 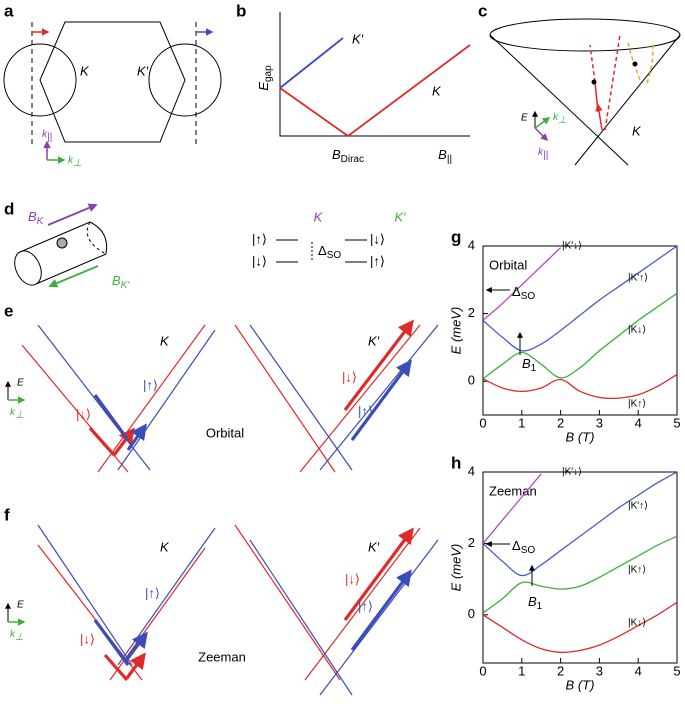 What do you see at coordinates (579, 83) in the screenshot?
I see `panel-c: c E k⊥ k|| K` at bounding box center [579, 83].